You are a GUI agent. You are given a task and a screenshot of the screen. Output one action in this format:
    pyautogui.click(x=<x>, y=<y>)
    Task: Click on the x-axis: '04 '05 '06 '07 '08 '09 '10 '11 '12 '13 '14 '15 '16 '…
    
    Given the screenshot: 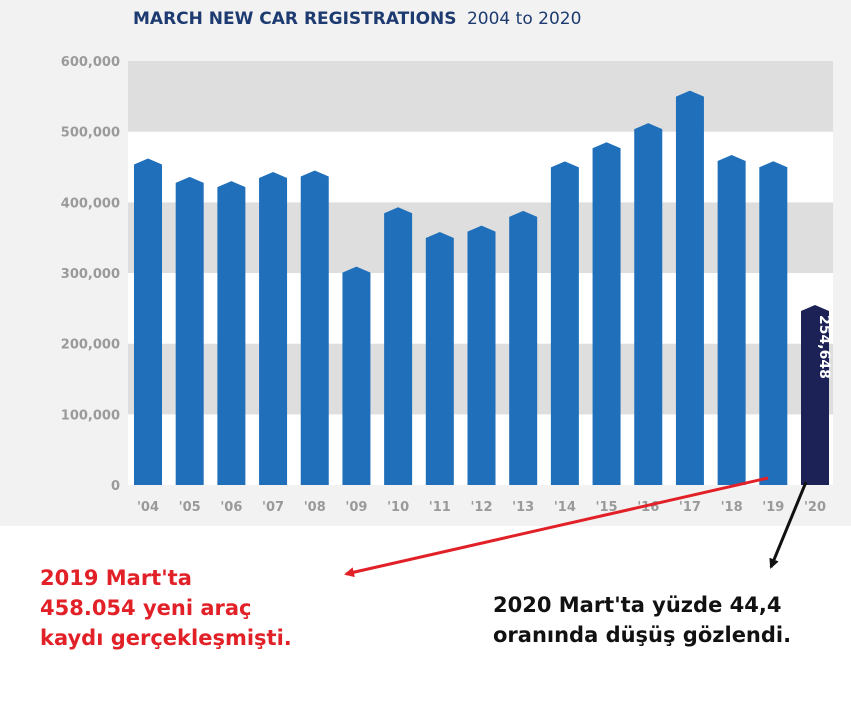 What is the action you would take?
    pyautogui.click(x=481, y=507)
    